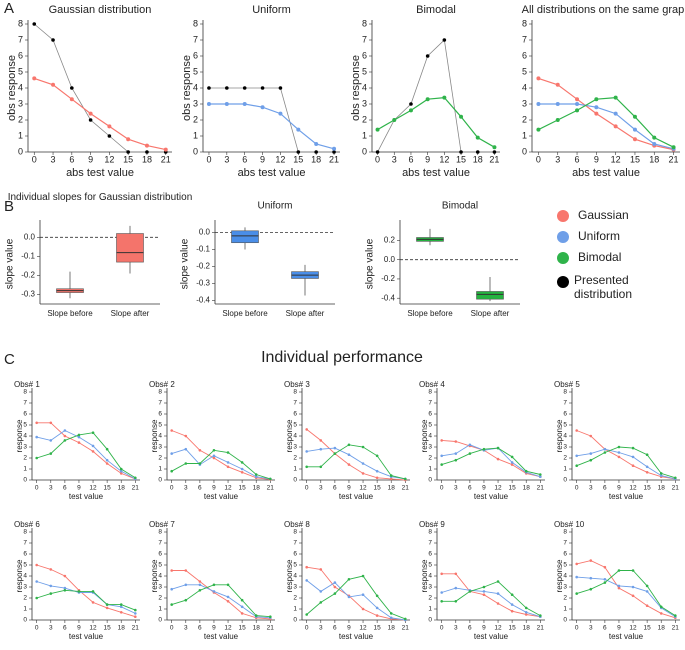  I want to click on x-tick-label: 18, so click(654, 159).